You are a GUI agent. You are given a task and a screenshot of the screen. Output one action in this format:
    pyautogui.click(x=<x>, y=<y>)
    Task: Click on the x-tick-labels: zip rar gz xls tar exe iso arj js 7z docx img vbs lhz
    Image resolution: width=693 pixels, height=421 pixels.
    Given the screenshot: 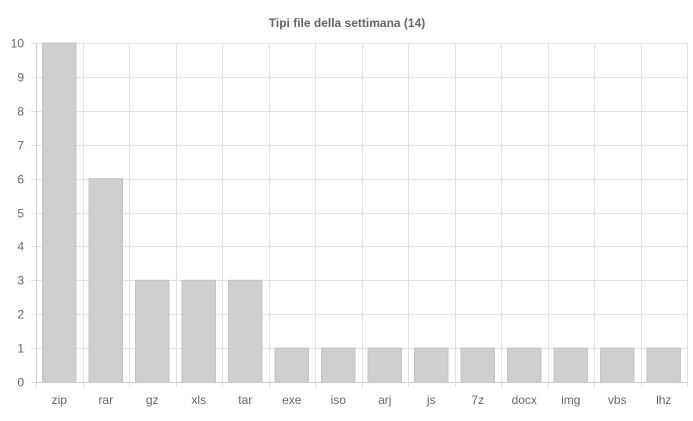 What is the action you would take?
    pyautogui.click(x=362, y=400)
    